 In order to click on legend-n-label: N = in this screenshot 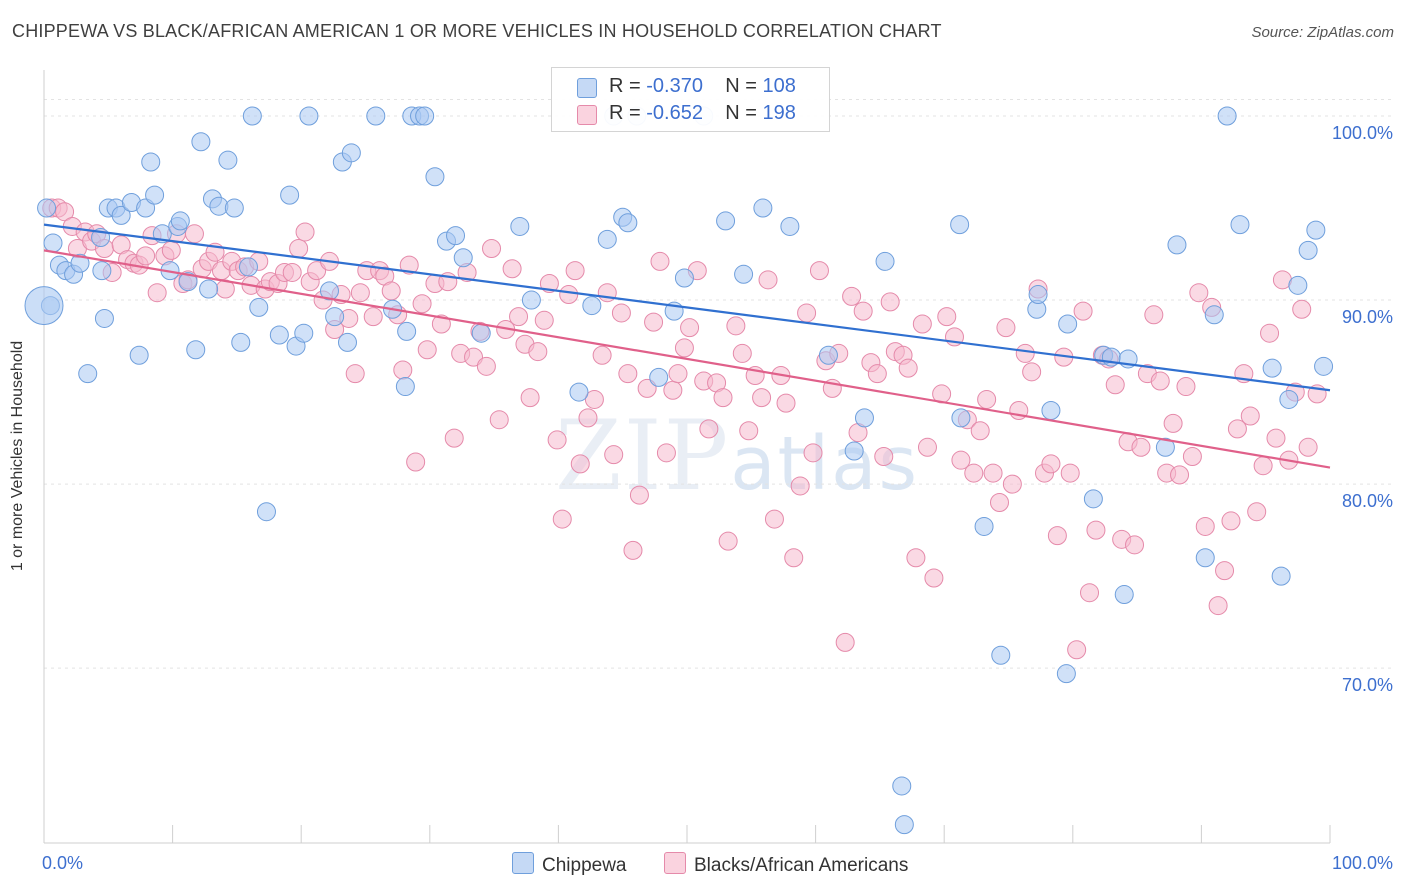, I will do `click(744, 113)`.